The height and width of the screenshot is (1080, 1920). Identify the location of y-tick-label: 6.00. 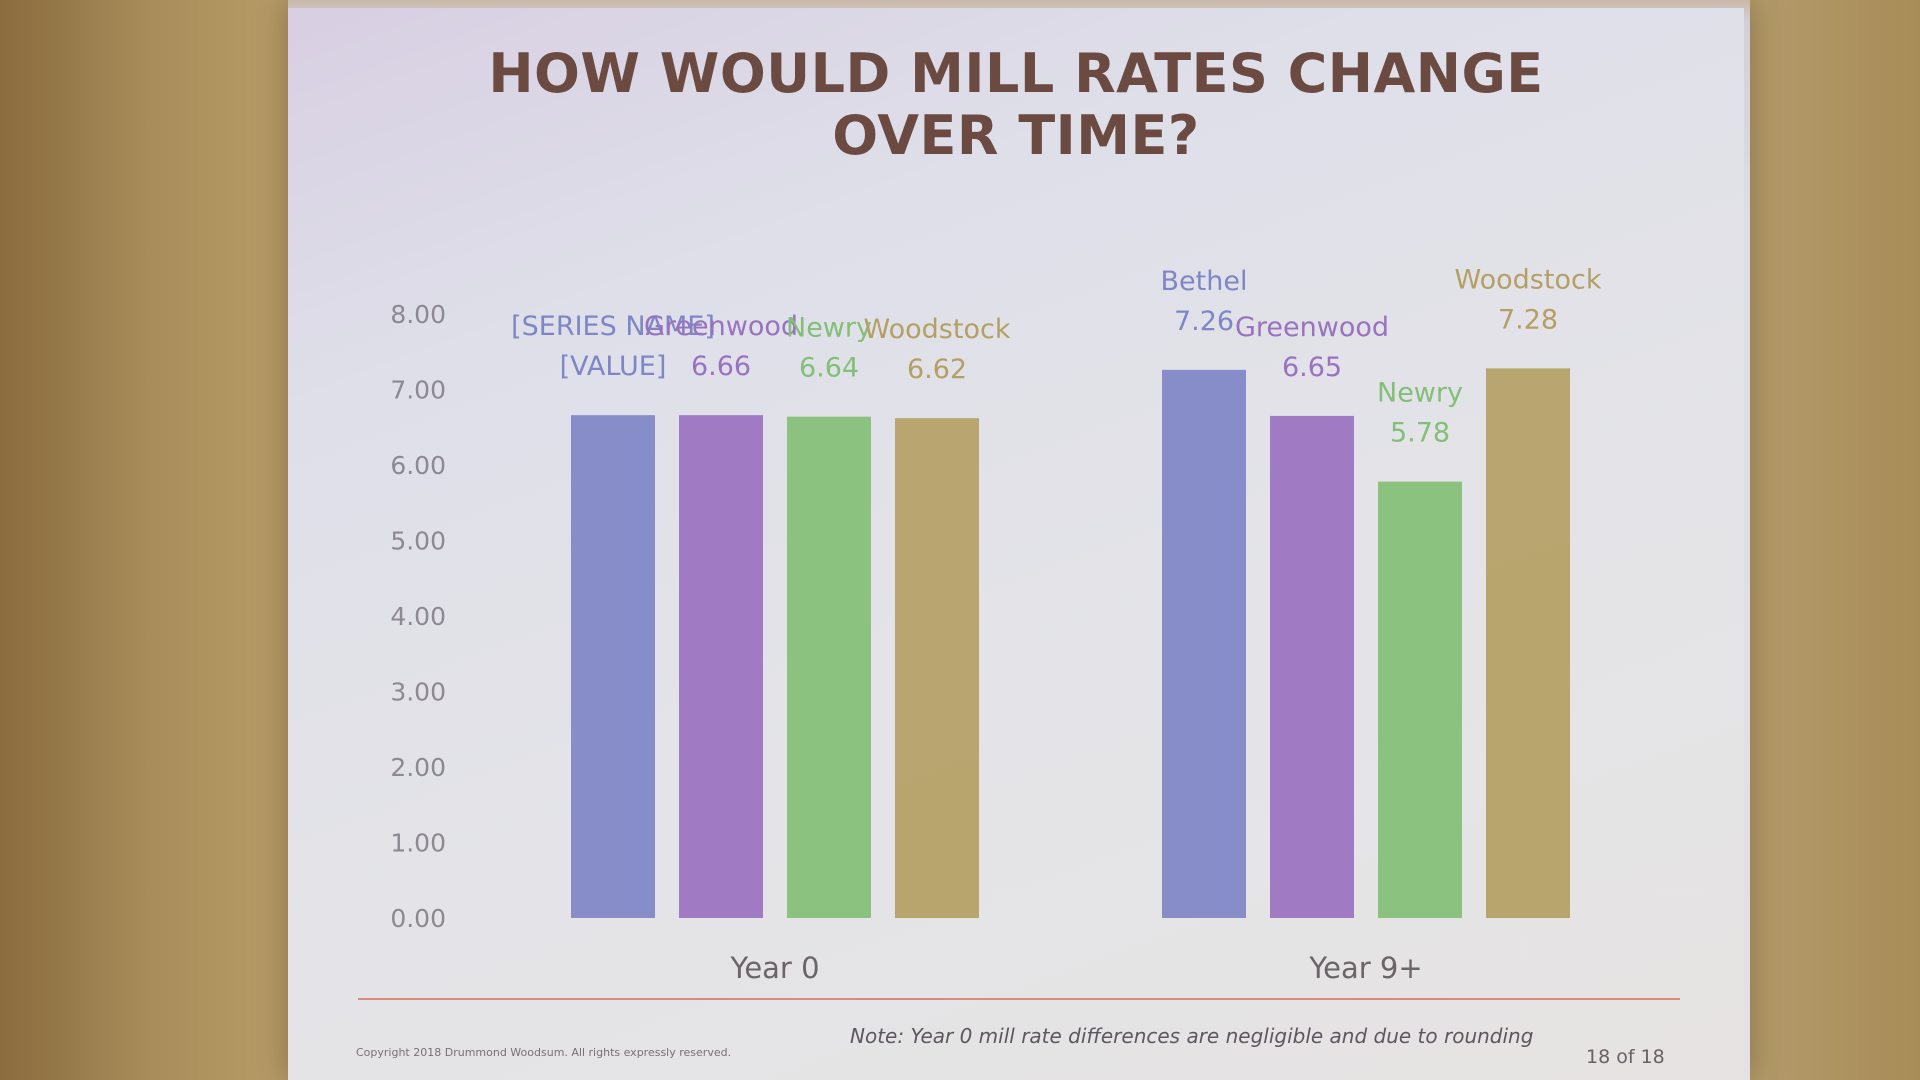
(418, 465).